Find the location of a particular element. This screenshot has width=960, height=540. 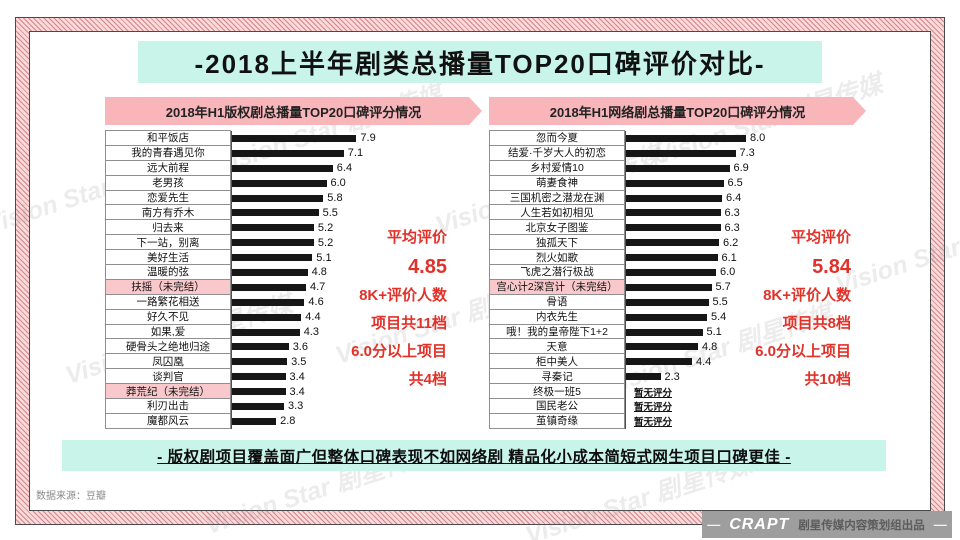

score-value: 6.1 is located at coordinates (729, 257).